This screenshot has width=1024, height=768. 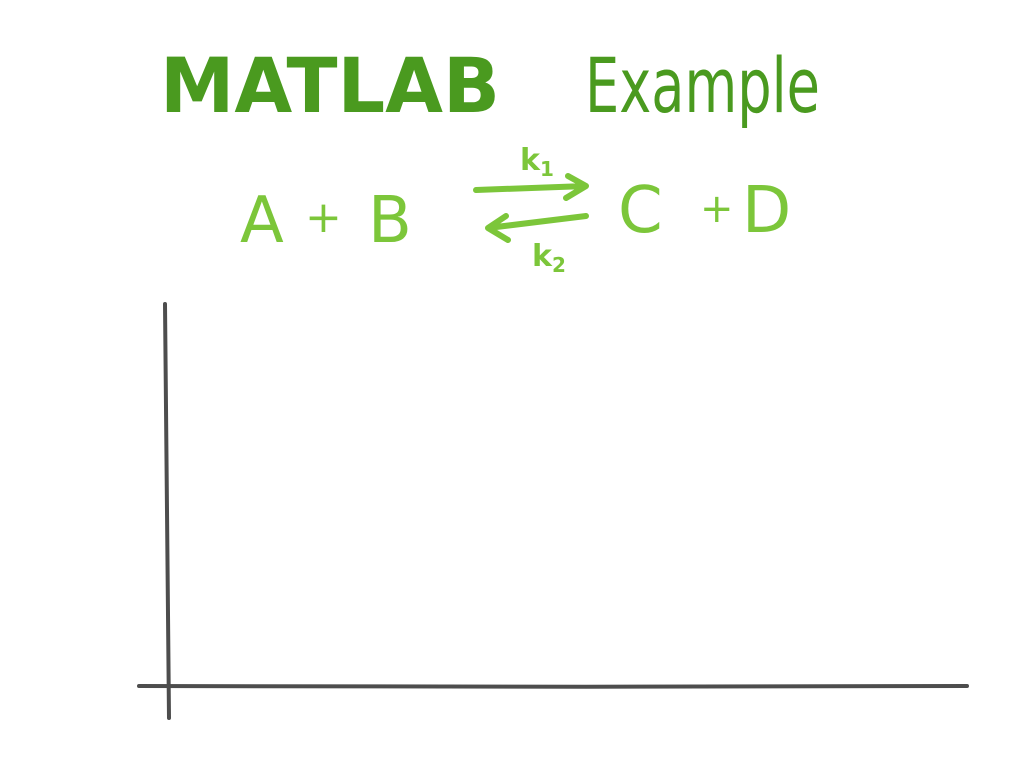 What do you see at coordinates (531, 187) in the screenshot?
I see `forward-arrow-icon` at bounding box center [531, 187].